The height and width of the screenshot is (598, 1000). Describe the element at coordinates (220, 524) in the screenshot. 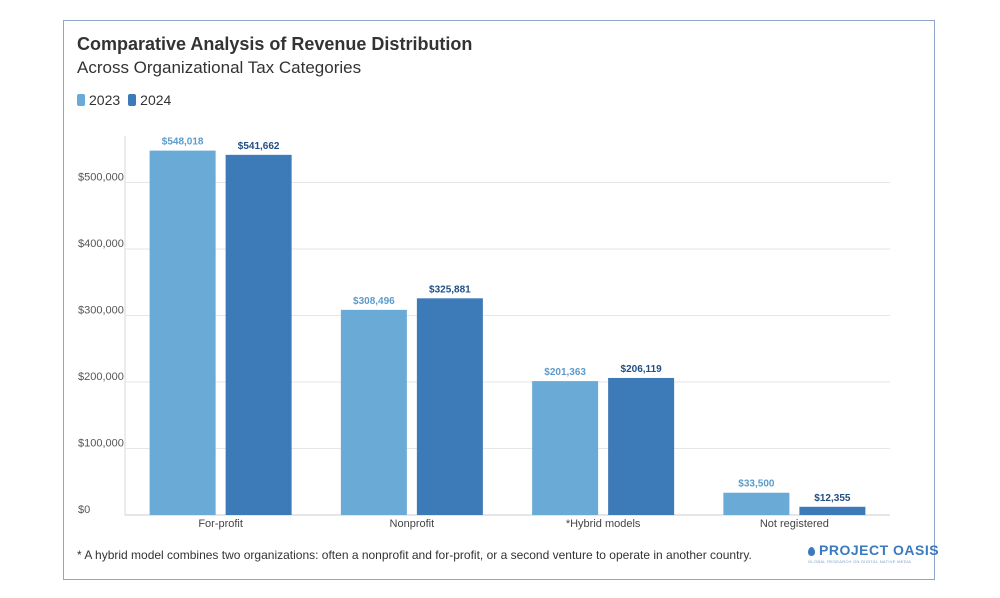

I see `x-tick-label: For-profit` at that location.